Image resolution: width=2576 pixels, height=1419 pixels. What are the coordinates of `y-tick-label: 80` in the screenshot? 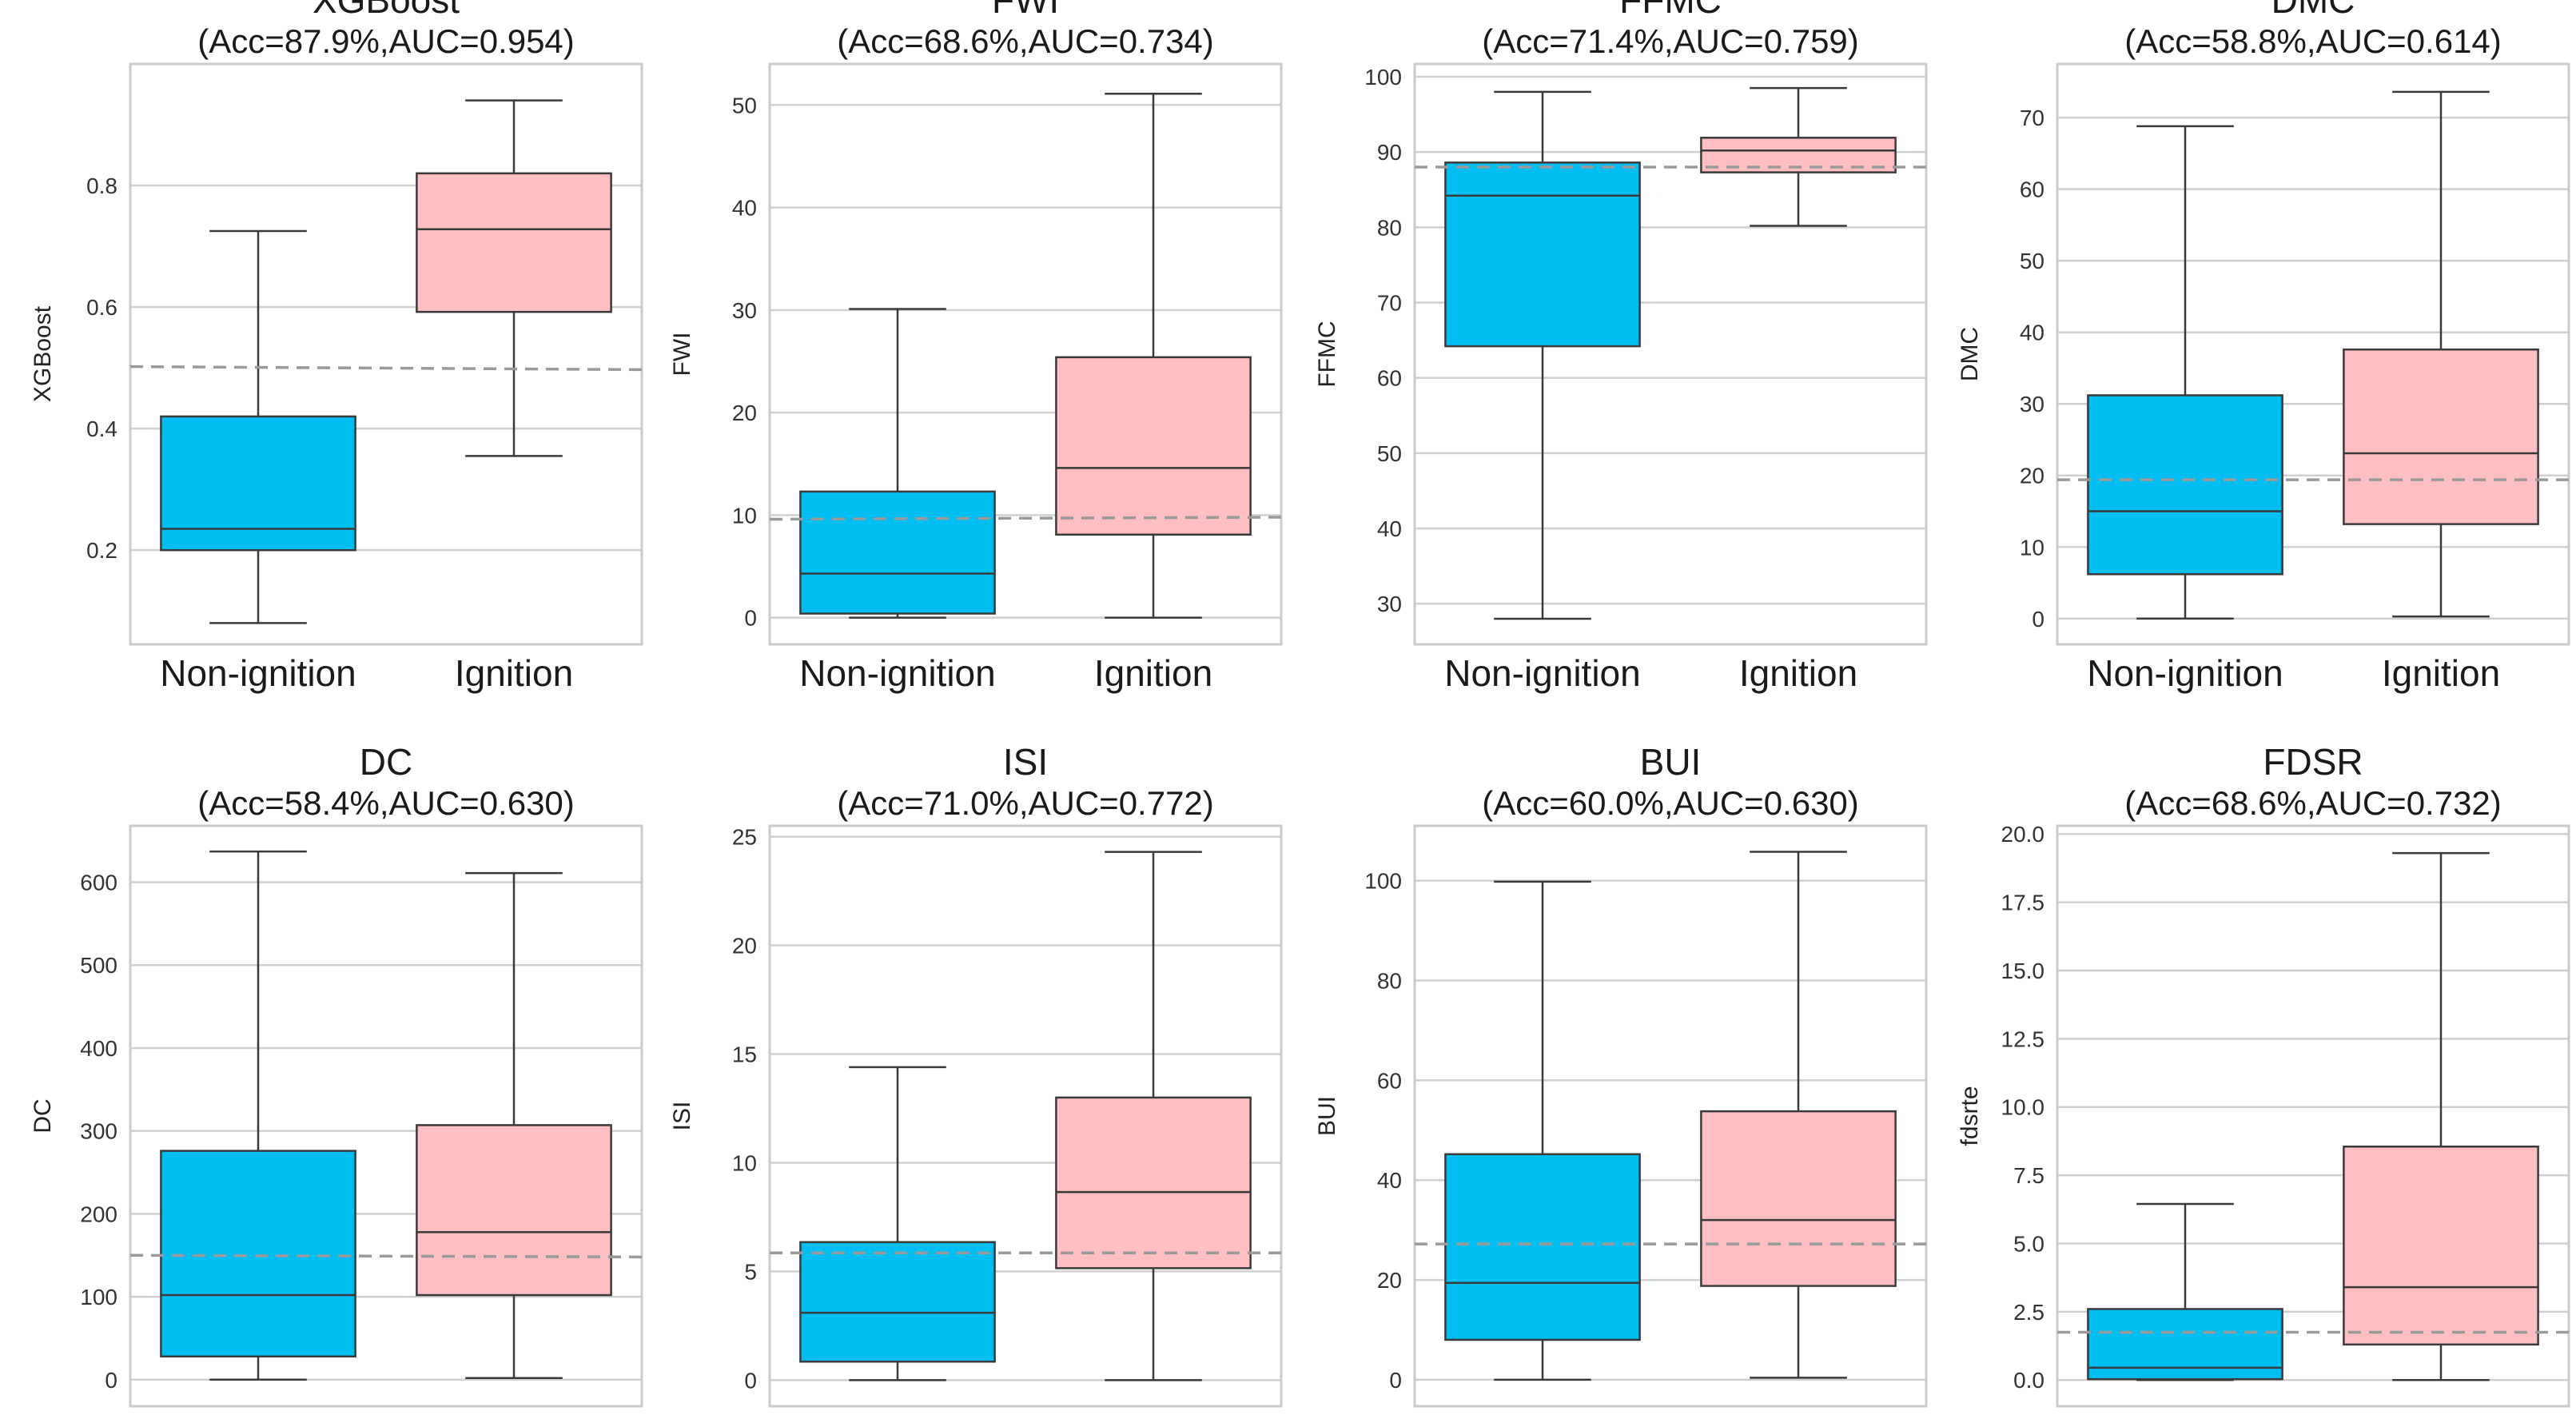 It's located at (1389, 228).